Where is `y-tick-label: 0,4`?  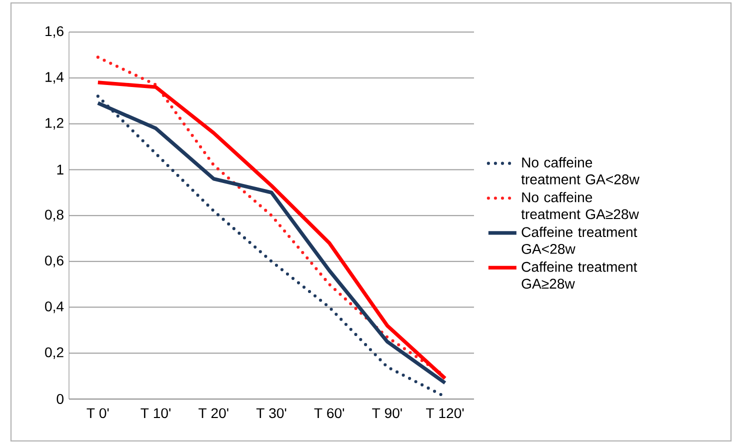
y-tick-label: 0,4 is located at coordinates (54, 307).